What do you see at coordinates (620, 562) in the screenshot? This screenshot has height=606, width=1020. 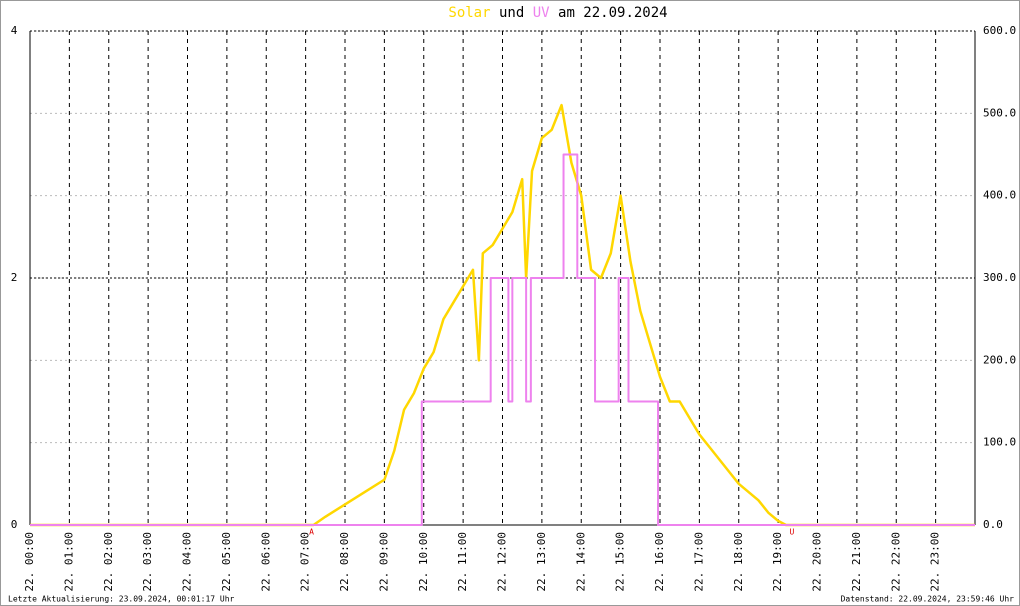 I see `x-tick-label: 22. 15:00` at bounding box center [620, 562].